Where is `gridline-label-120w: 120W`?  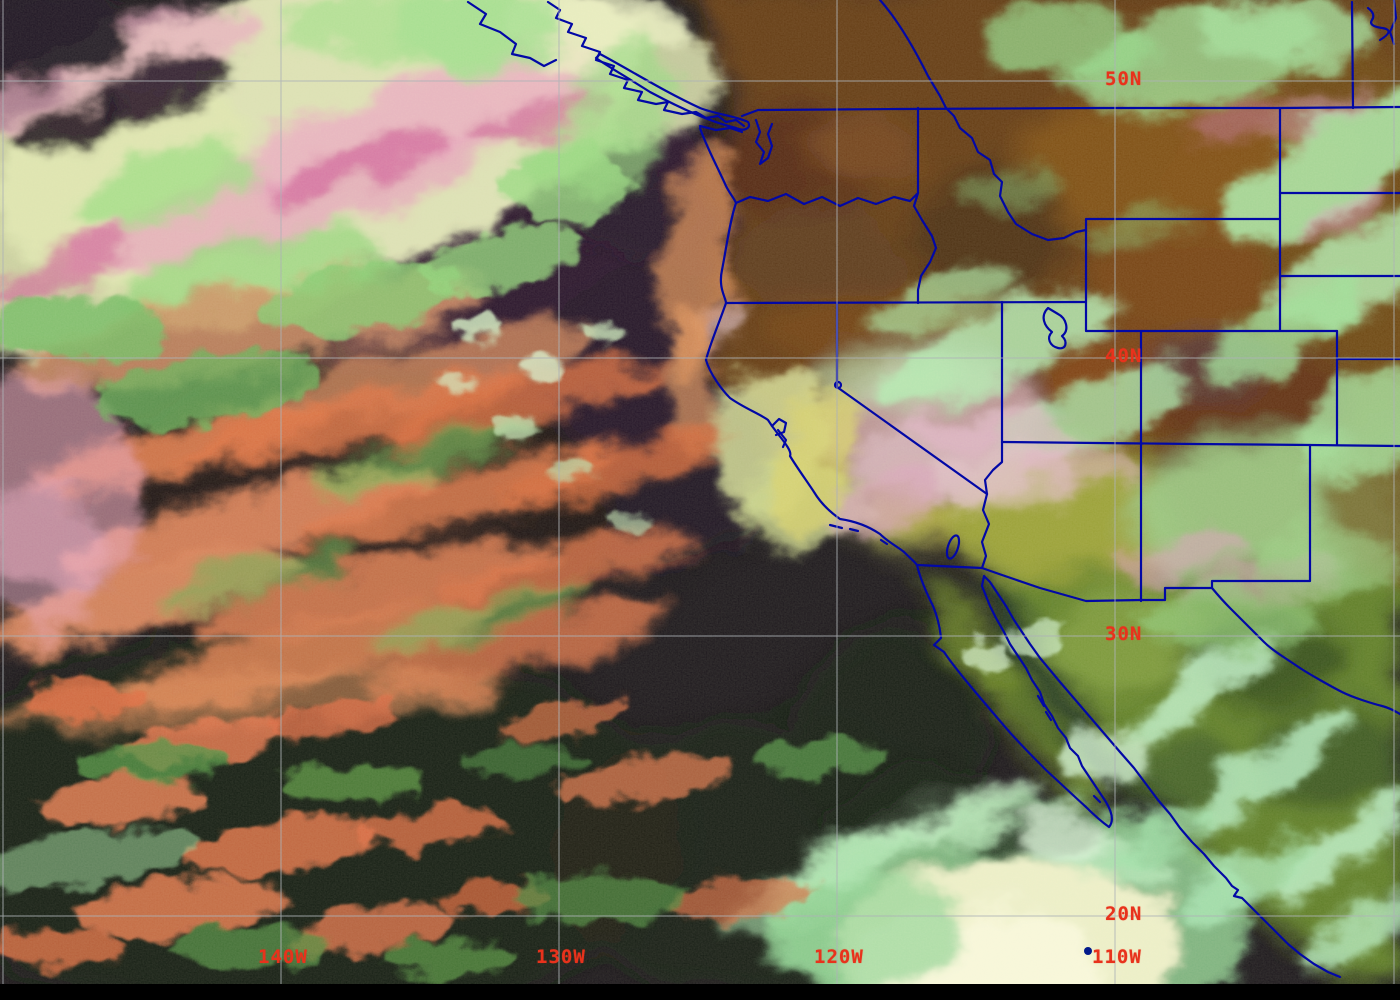
gridline-label-120w: 120W is located at coordinates (839, 957).